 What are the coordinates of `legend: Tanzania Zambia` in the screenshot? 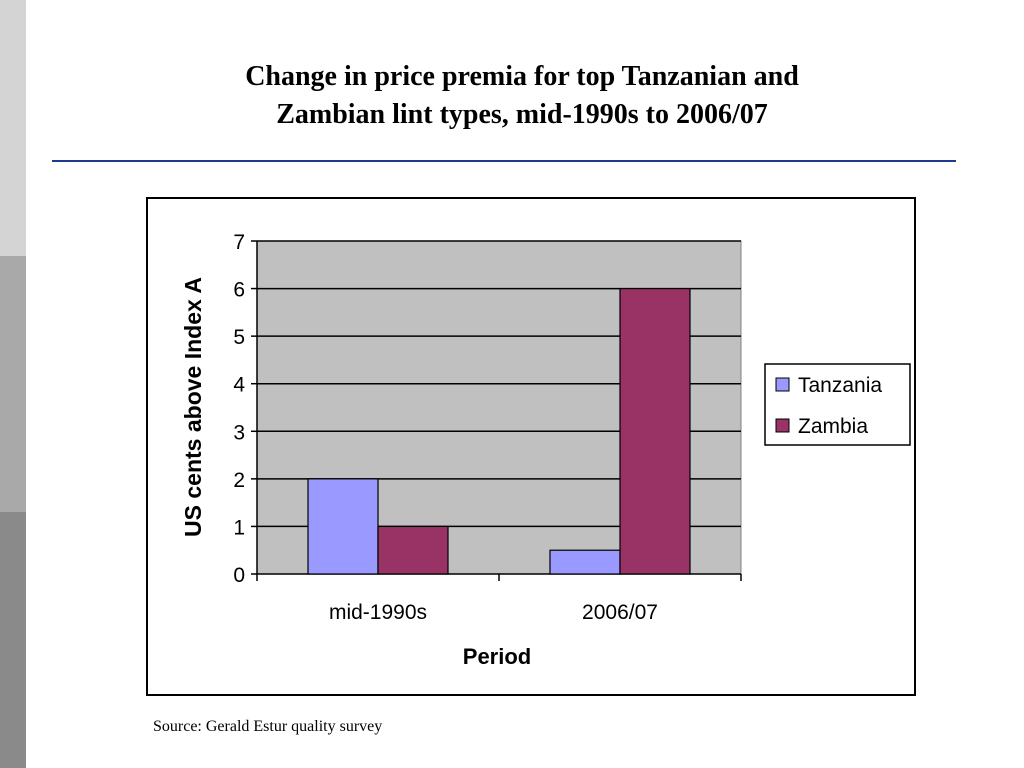 It's located at (837, 404).